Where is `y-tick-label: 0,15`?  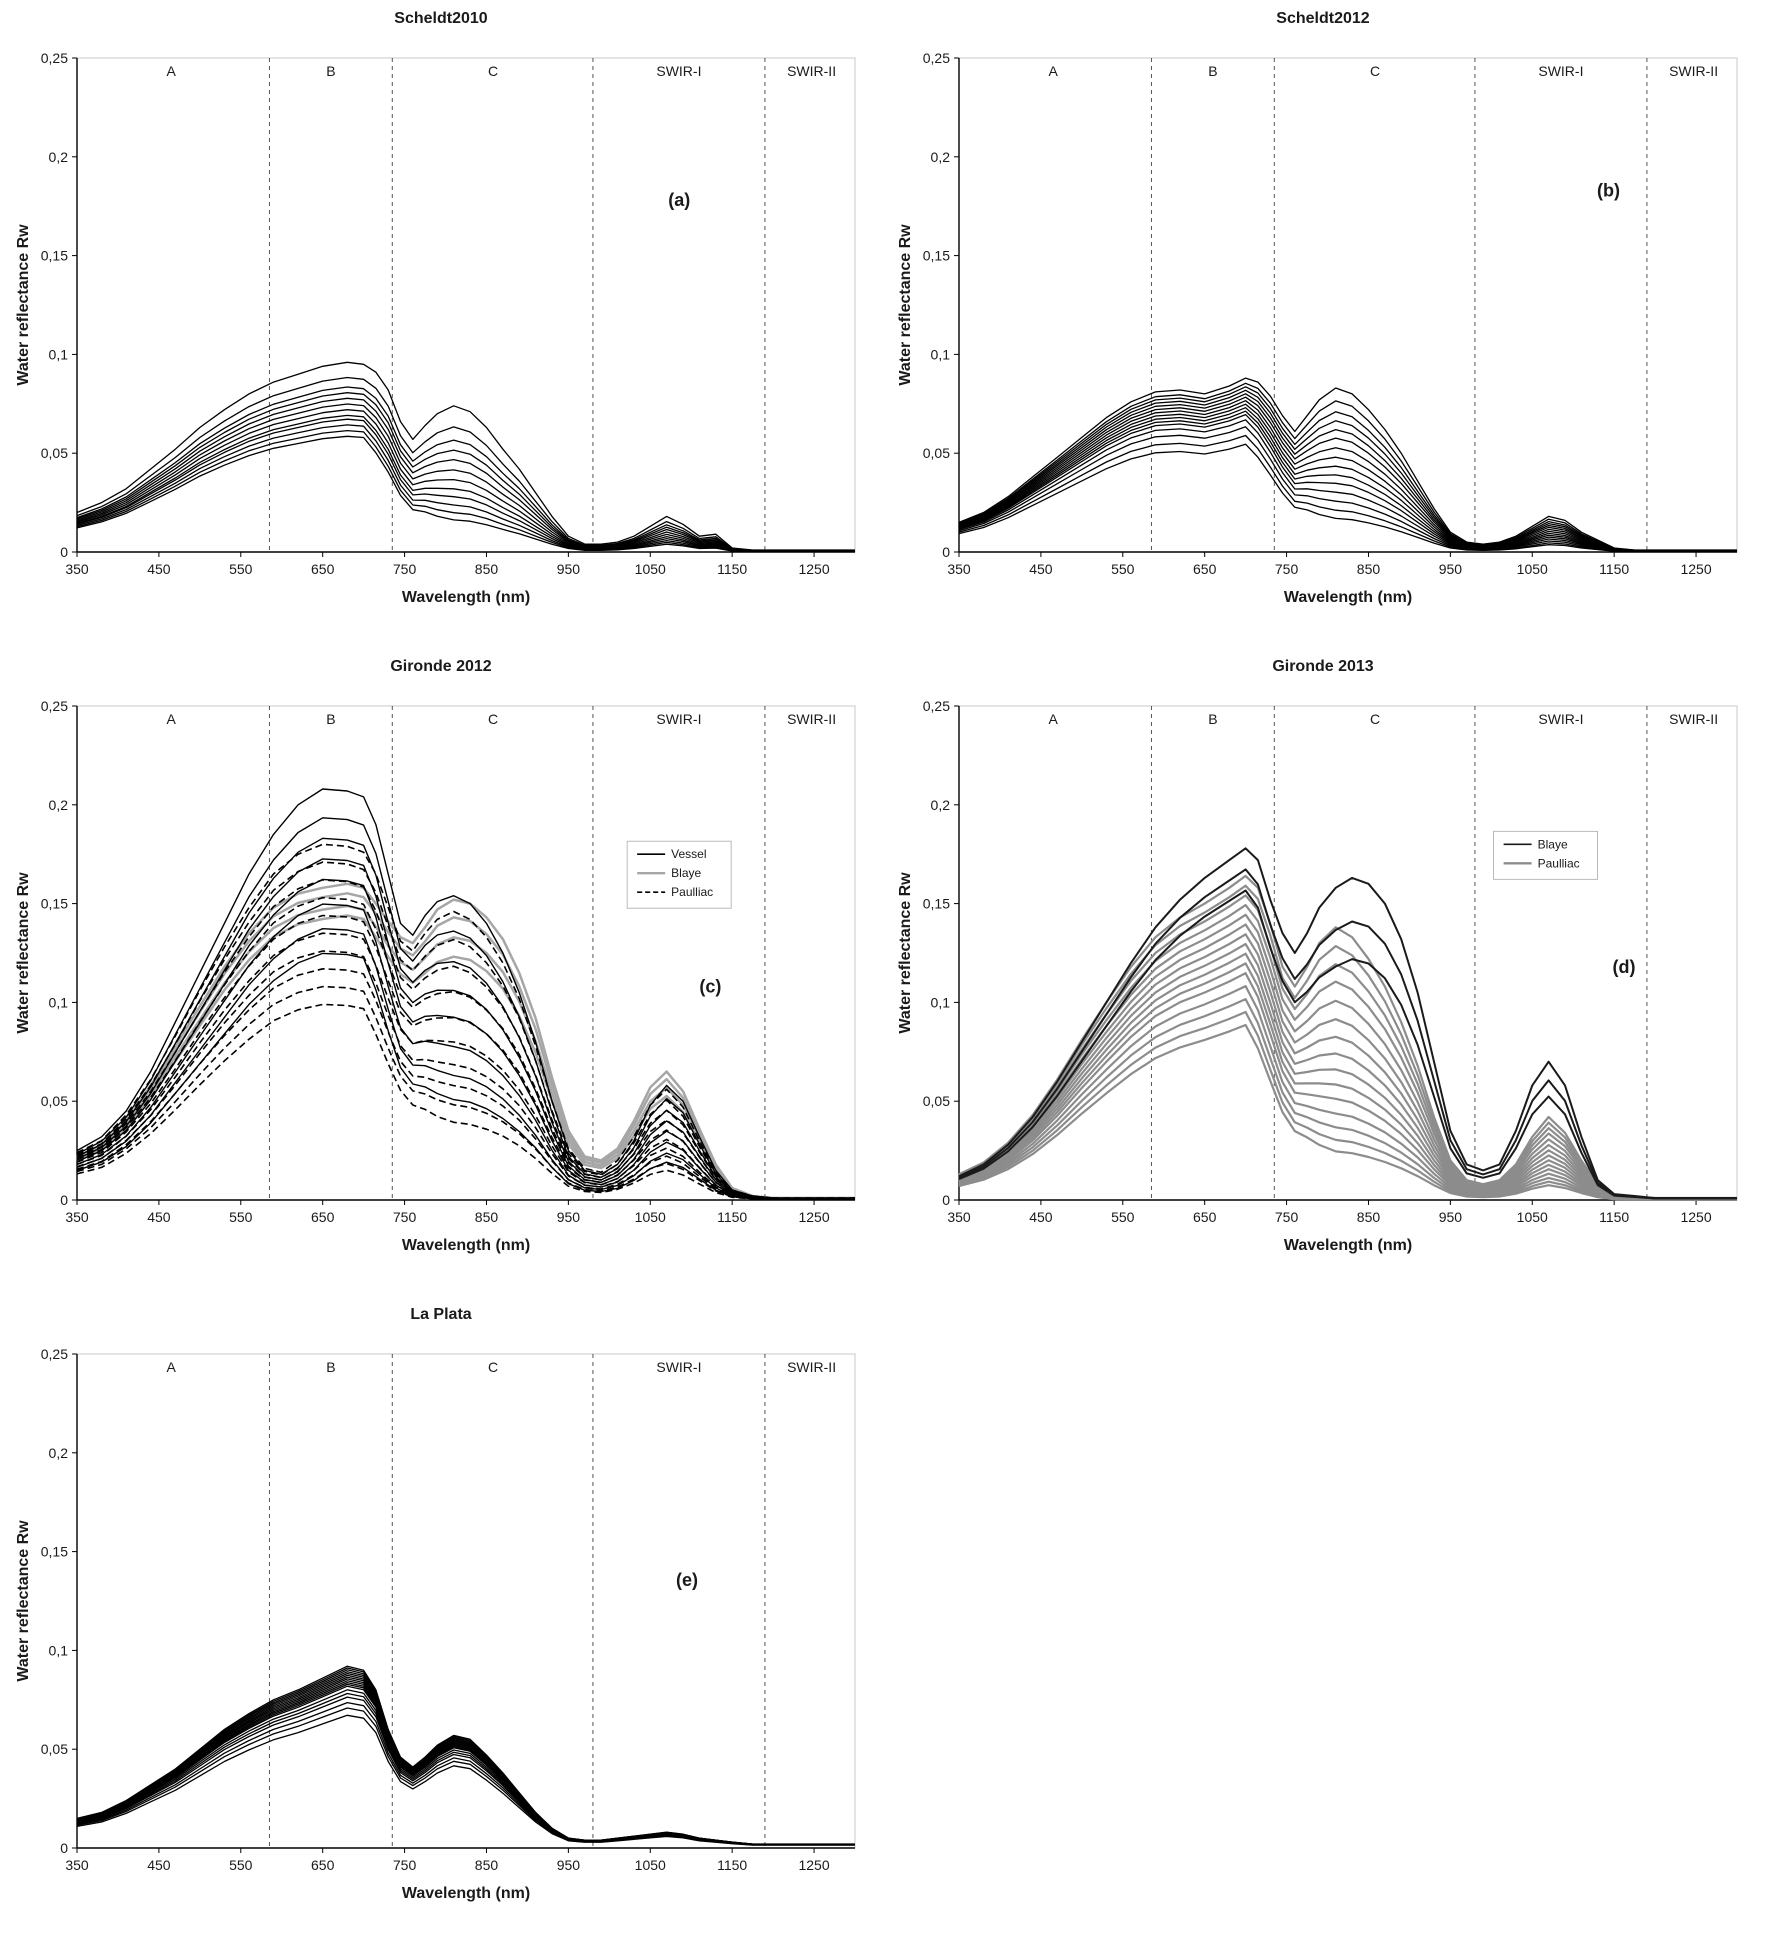 y-tick-label: 0,15 is located at coordinates (54, 904).